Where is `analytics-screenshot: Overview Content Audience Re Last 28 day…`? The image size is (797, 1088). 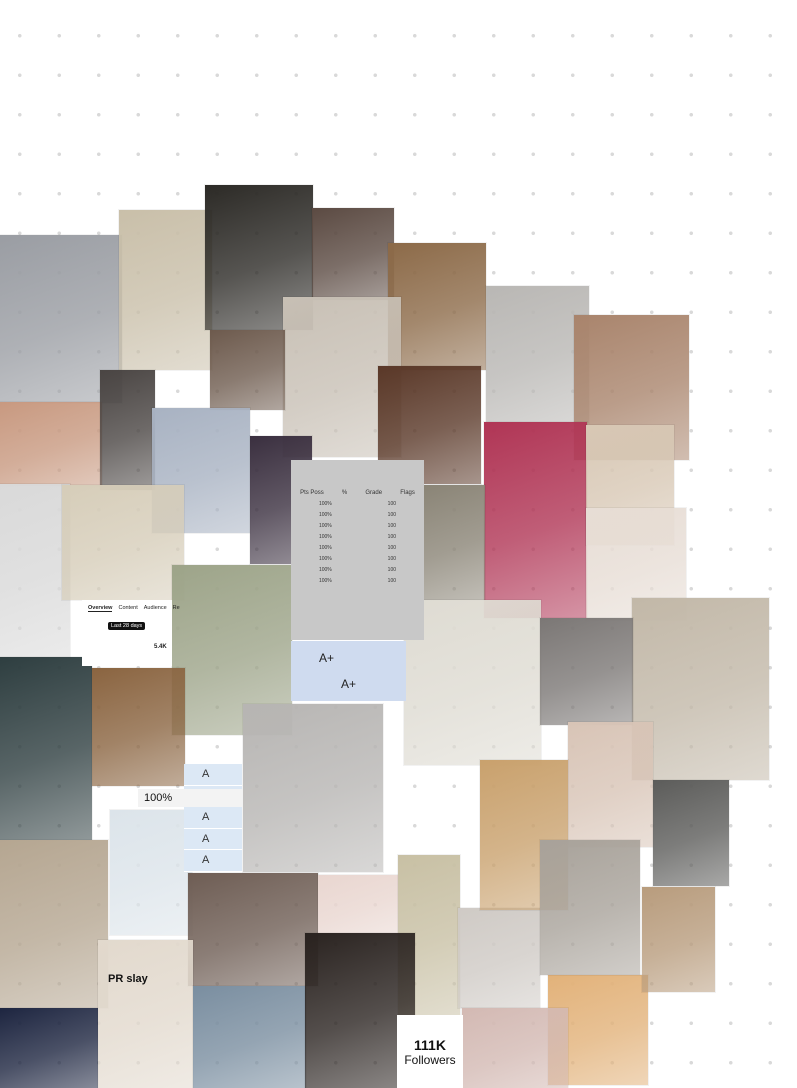
analytics-screenshot: Overview Content Audience Re Last 28 day… is located at coordinates (131, 633).